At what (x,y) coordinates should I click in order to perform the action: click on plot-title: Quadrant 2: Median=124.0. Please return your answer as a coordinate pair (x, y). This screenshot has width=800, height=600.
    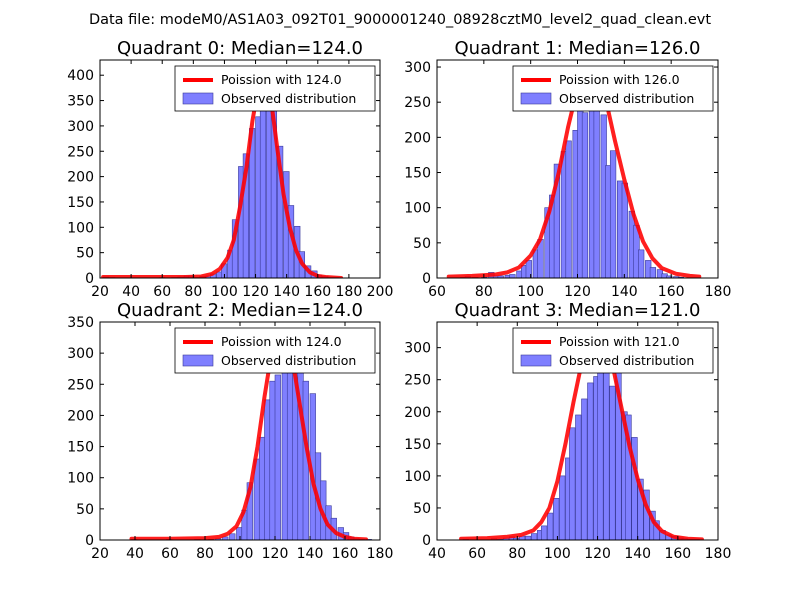
    Looking at the image, I should click on (240, 310).